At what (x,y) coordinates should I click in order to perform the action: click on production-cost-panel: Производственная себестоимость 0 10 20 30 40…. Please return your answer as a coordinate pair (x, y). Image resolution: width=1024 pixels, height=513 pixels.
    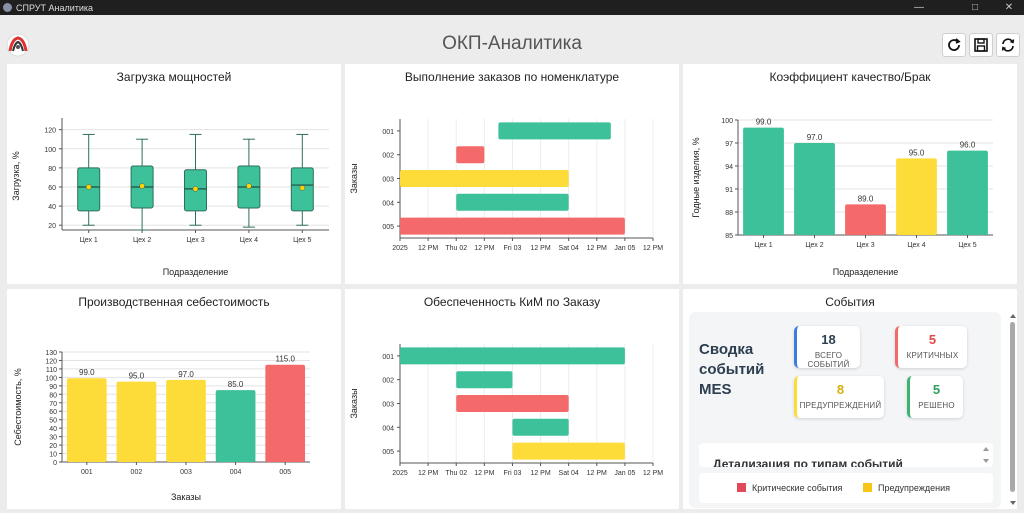
    Looking at the image, I should click on (174, 399).